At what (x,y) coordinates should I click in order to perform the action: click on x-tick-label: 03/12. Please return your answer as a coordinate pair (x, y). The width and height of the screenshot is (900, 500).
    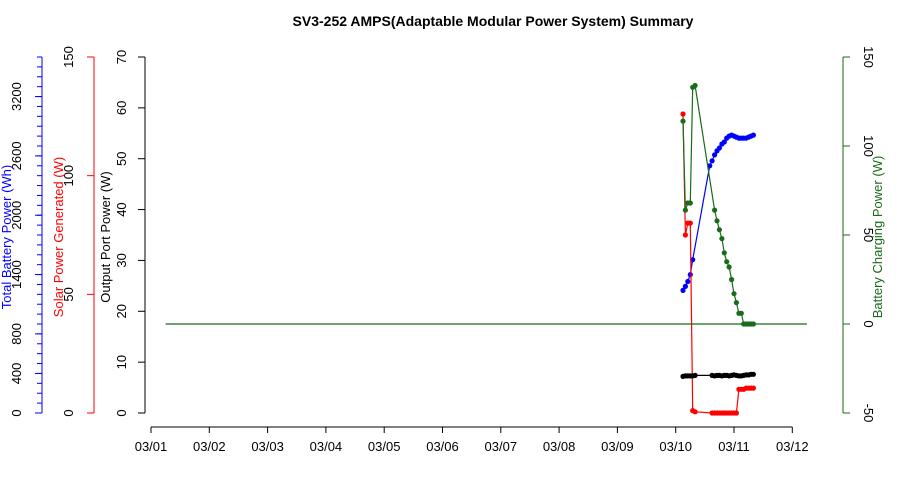
    Looking at the image, I should click on (792, 446).